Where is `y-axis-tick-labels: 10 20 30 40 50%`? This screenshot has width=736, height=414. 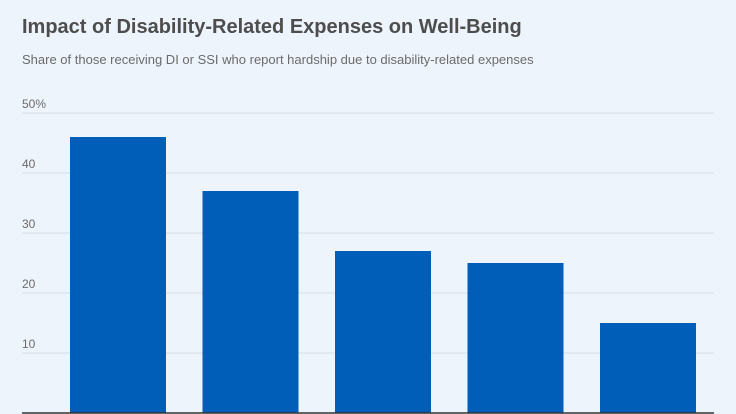 y-axis-tick-labels: 10 20 30 40 50% is located at coordinates (34, 224).